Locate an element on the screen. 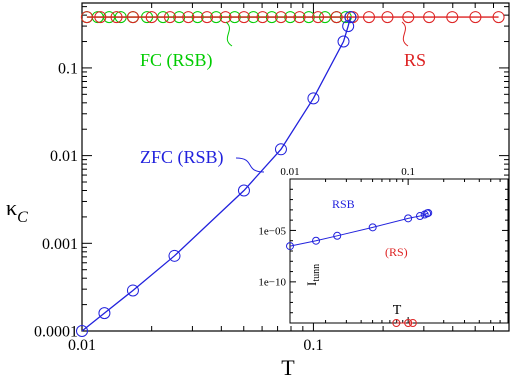  inset-series-group is located at coordinates (359, 267).